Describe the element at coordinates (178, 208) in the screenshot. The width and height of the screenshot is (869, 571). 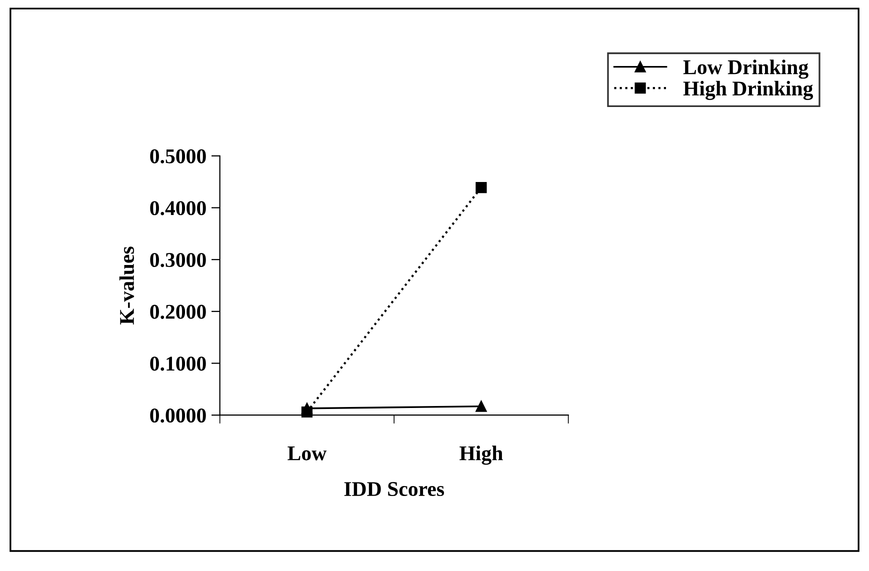
I see `y-tick-label: 0.4000` at that location.